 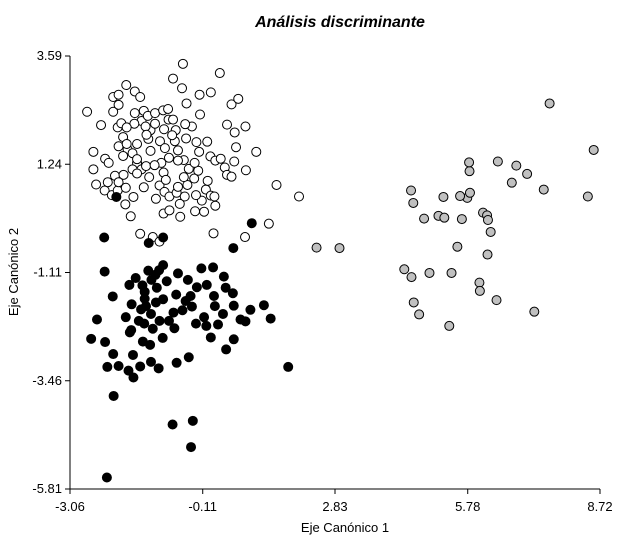 I want to click on y-tick-label: -5.81, so click(x=47, y=488).